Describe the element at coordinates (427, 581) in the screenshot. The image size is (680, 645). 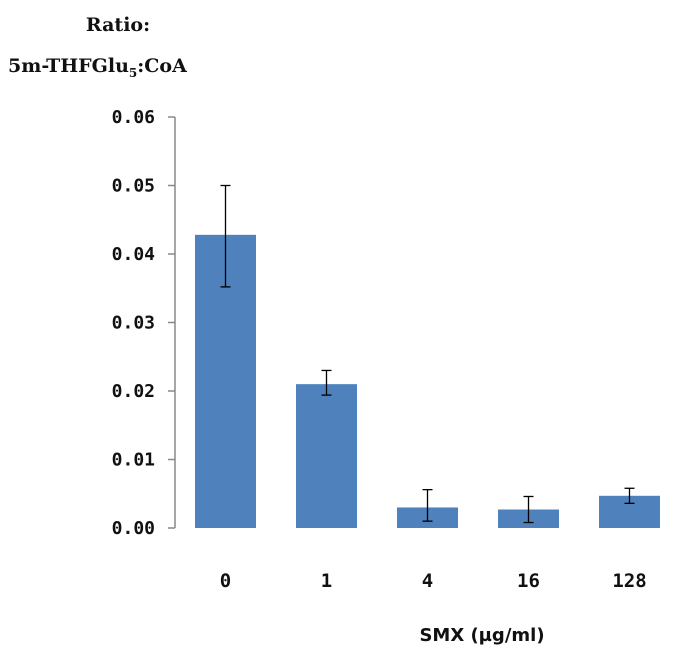
I see `x-category-label: 4` at that location.